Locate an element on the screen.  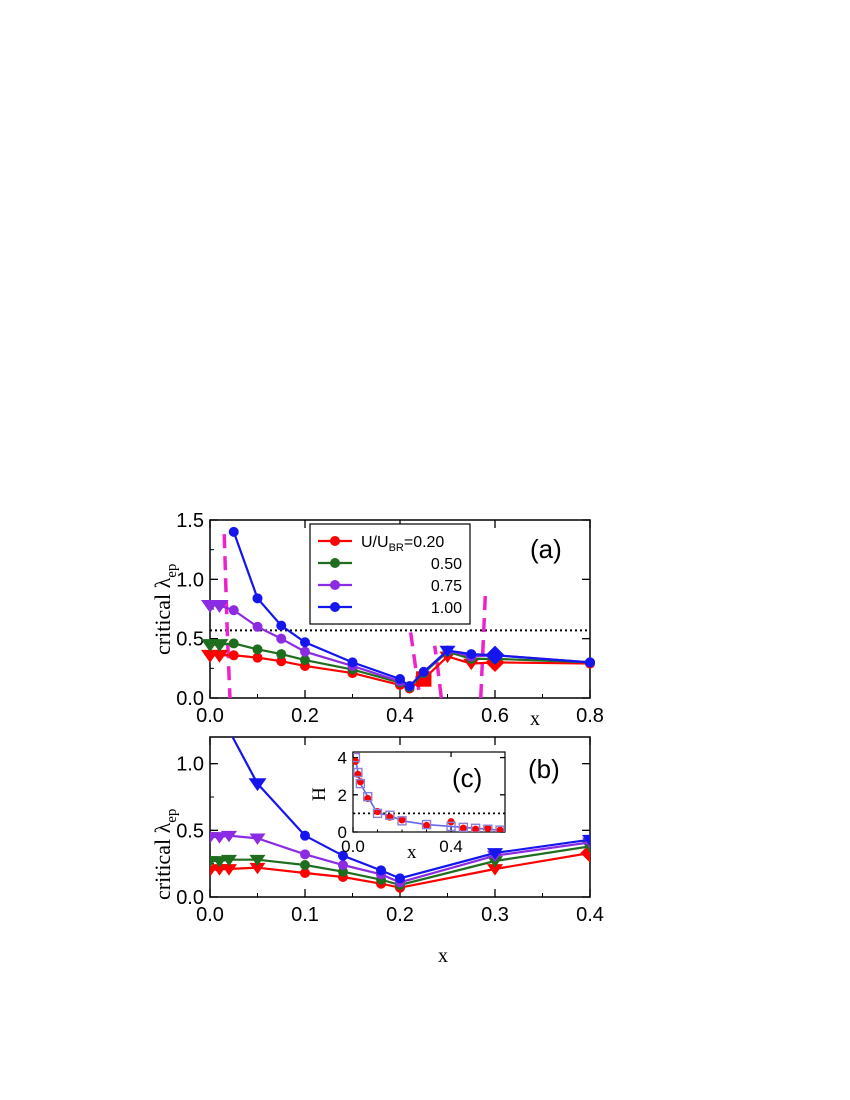
panel-c-ylabel: H is located at coordinates (319, 794).